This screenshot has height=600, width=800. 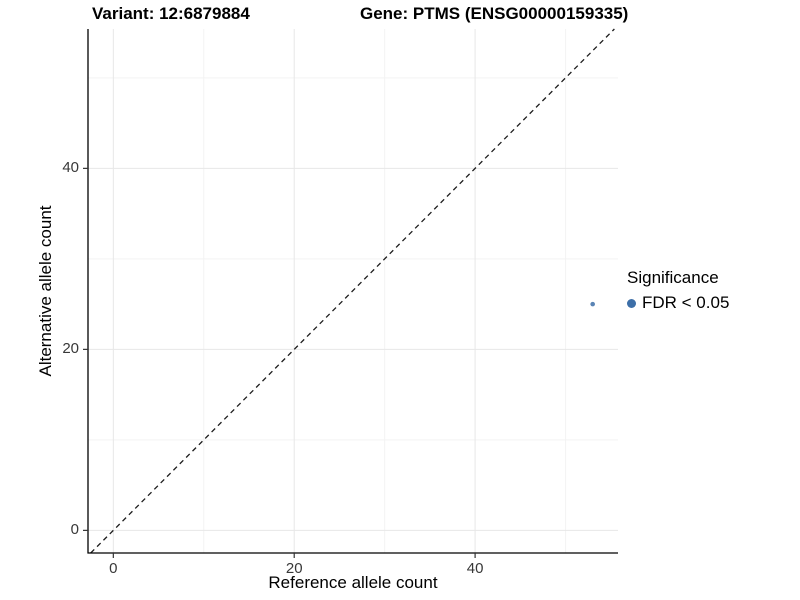 I want to click on legend-entry: FDR < 0.05, so click(x=678, y=303).